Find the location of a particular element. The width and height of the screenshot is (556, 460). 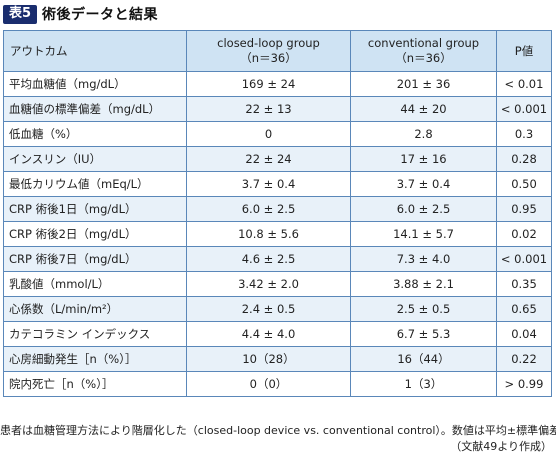

p-value-cell: 0.35 is located at coordinates (524, 284).